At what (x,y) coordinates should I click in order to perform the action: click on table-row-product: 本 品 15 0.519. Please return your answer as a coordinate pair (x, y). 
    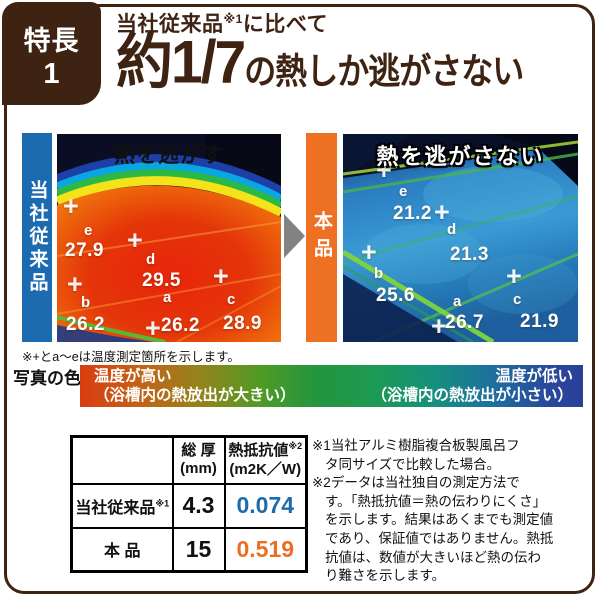
    Looking at the image, I should click on (189, 549).